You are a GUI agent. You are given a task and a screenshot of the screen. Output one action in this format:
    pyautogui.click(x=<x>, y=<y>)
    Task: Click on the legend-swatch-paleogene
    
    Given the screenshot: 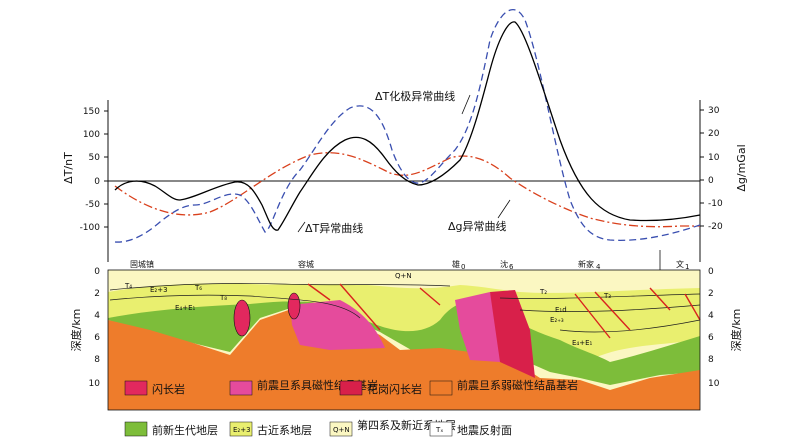 What is the action you would take?
    pyautogui.click(x=241, y=429)
    